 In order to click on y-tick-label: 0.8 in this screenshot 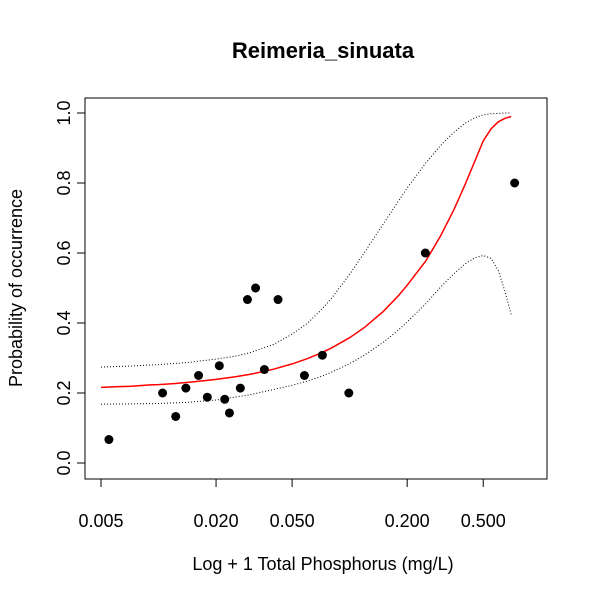, I will do `click(64, 182)`.